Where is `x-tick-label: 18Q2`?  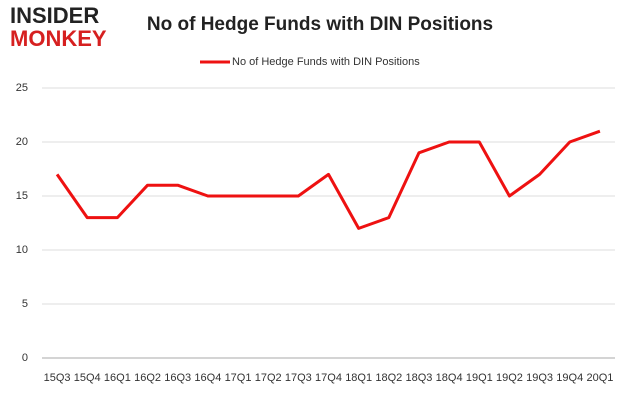 x-tick-label: 18Q2 is located at coordinates (388, 378).